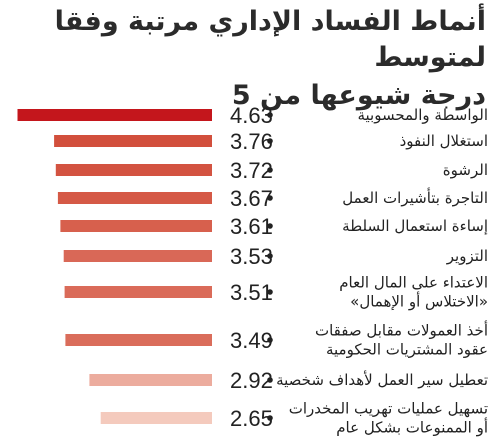 The image size is (500, 442). What do you see at coordinates (251, 198) in the screenshot?
I see `value-label-4: 3.67` at bounding box center [251, 198].